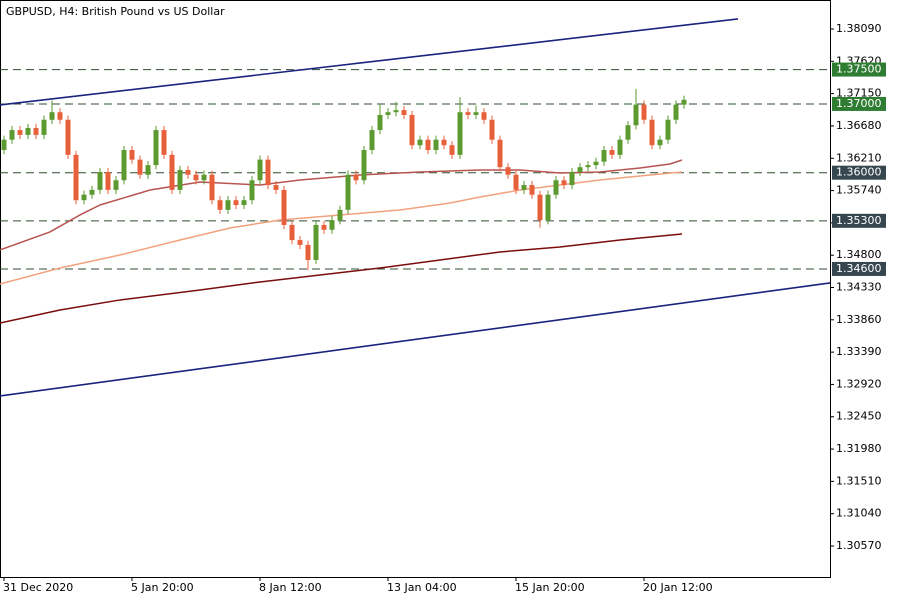 The width and height of the screenshot is (900, 604). I want to click on x-tick-label: 5 Jan 20:00, so click(162, 587).